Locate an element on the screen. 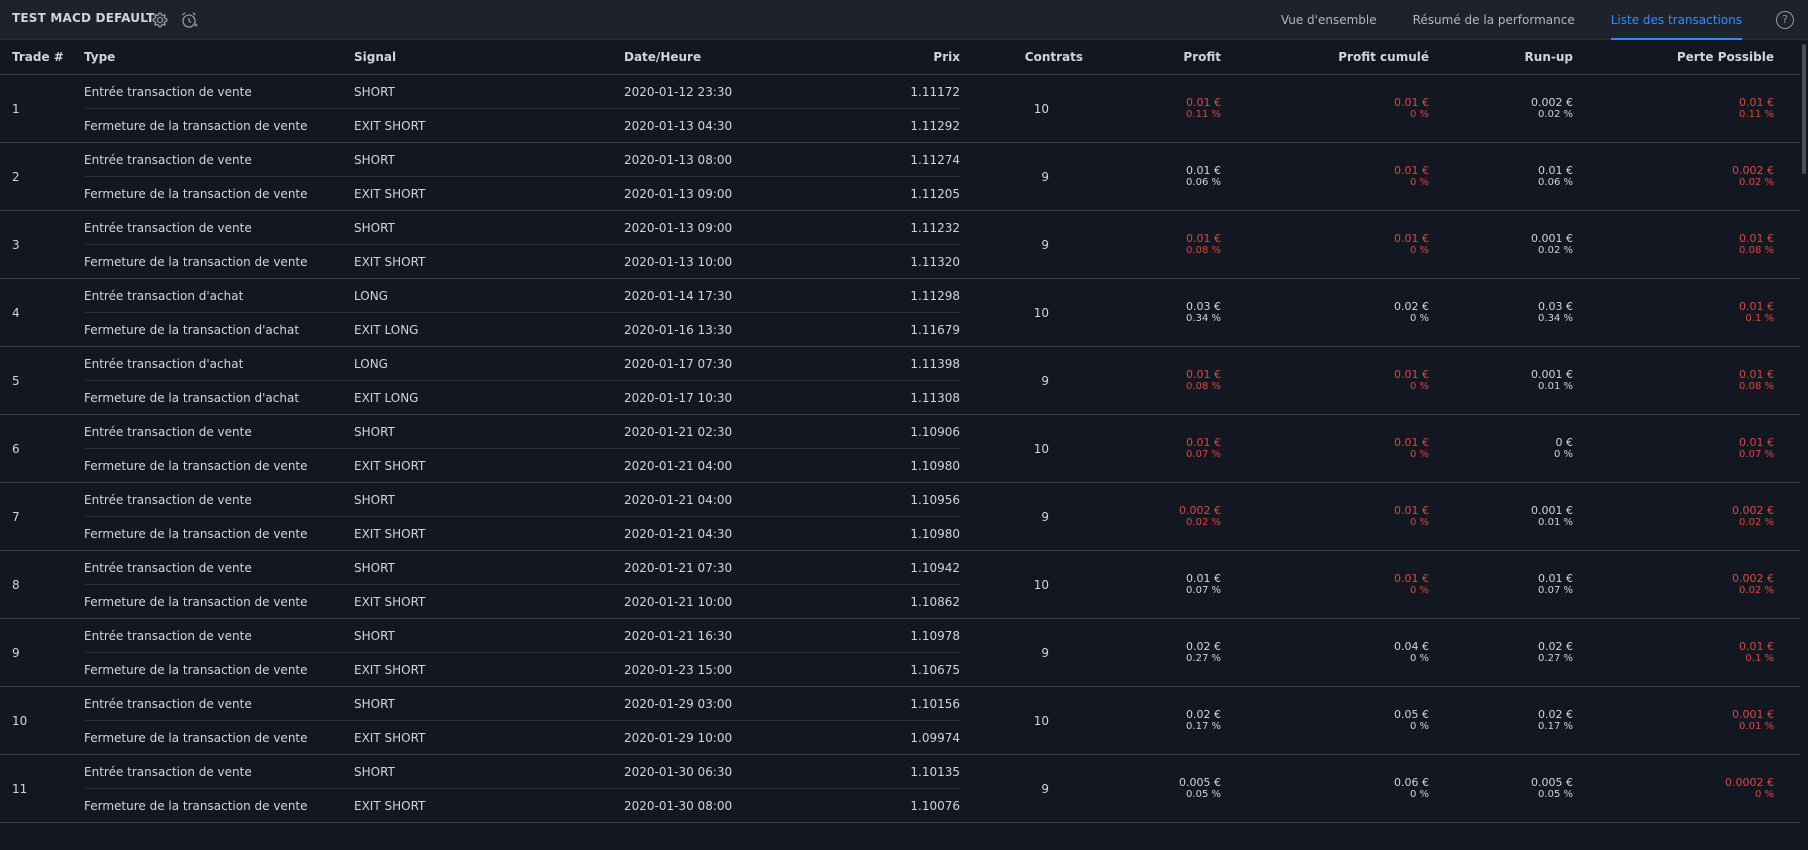 Image resolution: width=1808 pixels, height=850 pixels. cum-profit-value: 0.01 € is located at coordinates (1411, 238).